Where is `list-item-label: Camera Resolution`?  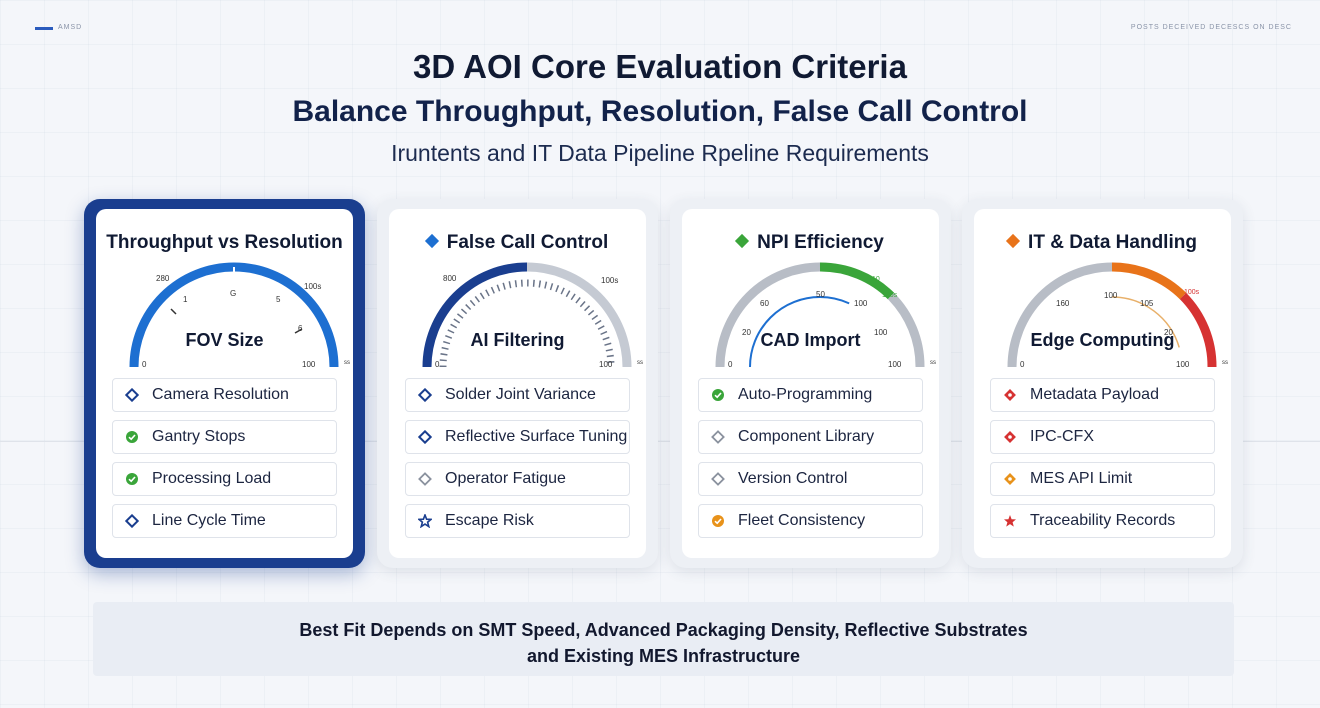
list-item-label: Camera Resolution is located at coordinates (220, 394).